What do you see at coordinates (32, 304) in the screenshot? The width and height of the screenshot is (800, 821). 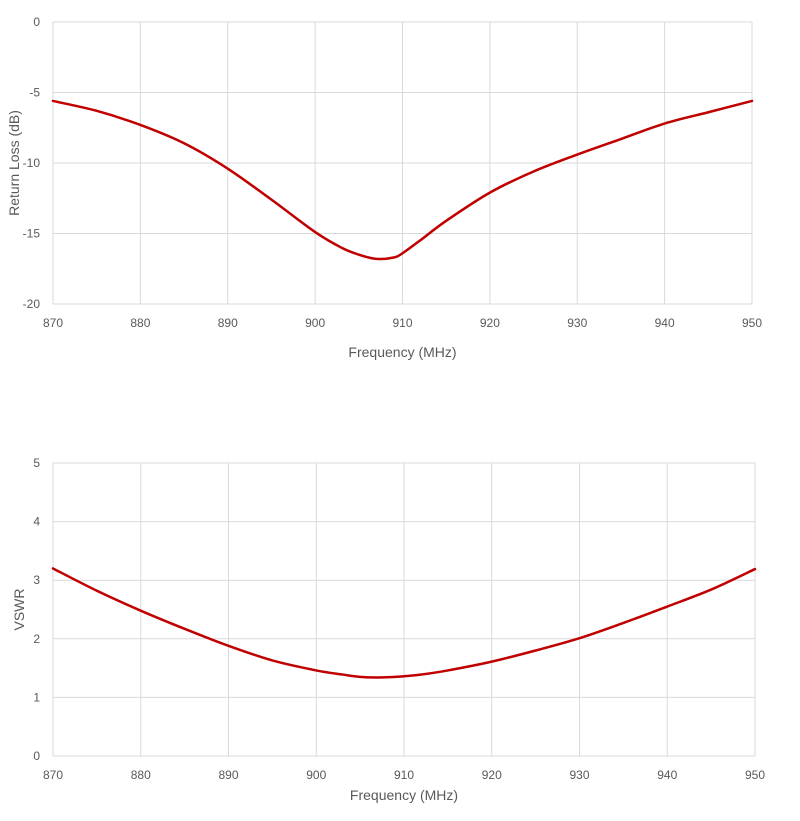 I see `y-tick-label: -20` at bounding box center [32, 304].